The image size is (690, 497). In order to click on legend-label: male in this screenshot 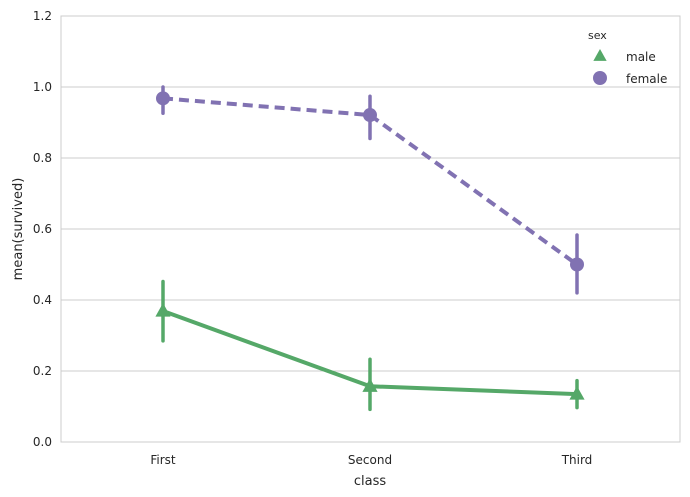, I will do `click(641, 57)`.